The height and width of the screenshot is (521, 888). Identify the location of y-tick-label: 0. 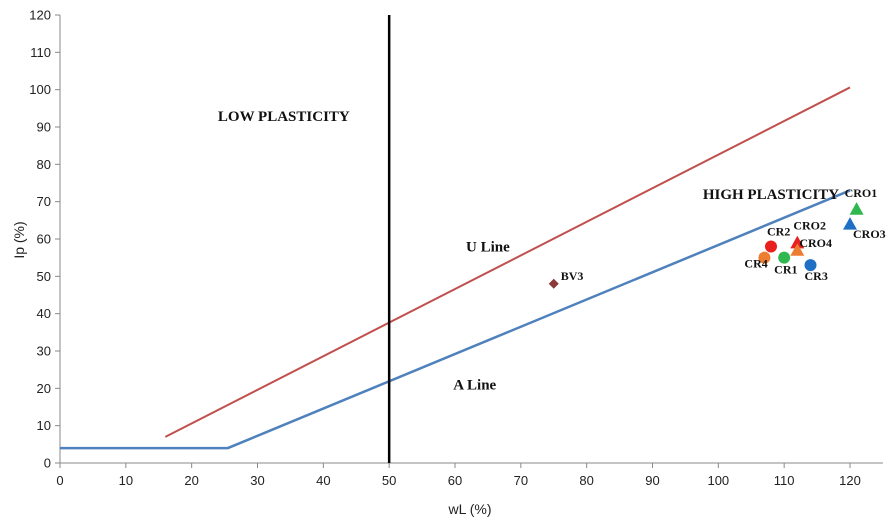
(47, 463).